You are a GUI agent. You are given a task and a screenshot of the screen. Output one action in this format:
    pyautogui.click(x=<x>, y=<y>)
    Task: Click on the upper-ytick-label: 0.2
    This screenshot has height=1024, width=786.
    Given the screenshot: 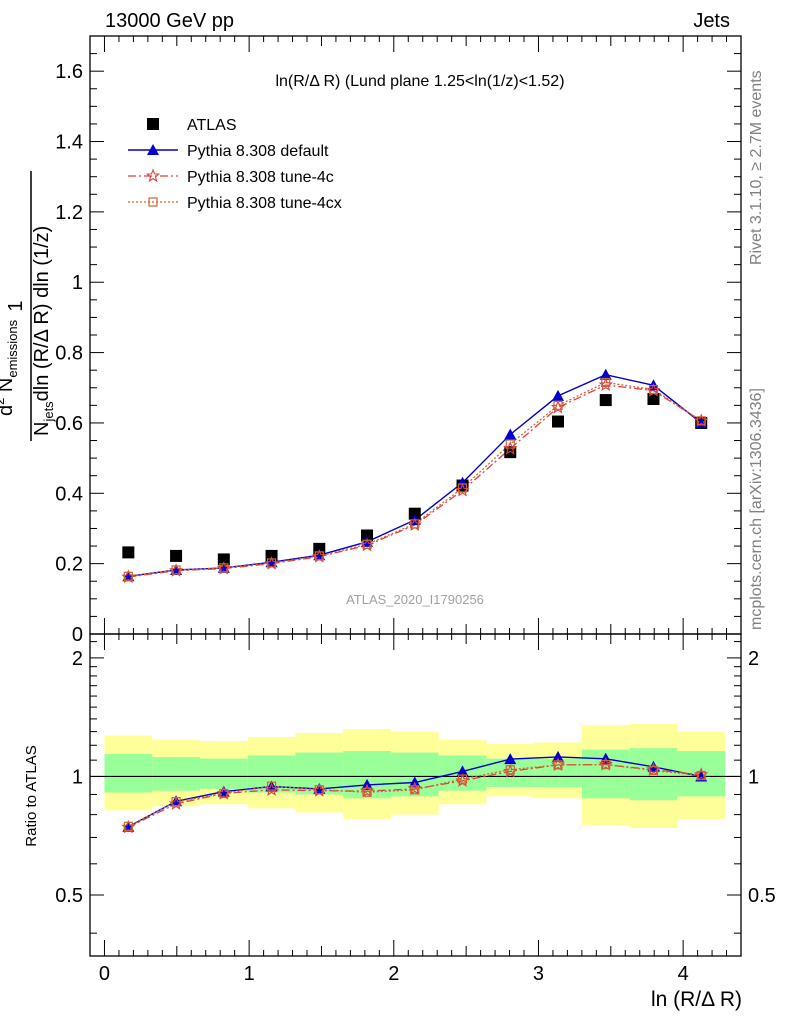 What is the action you would take?
    pyautogui.click(x=69, y=565)
    